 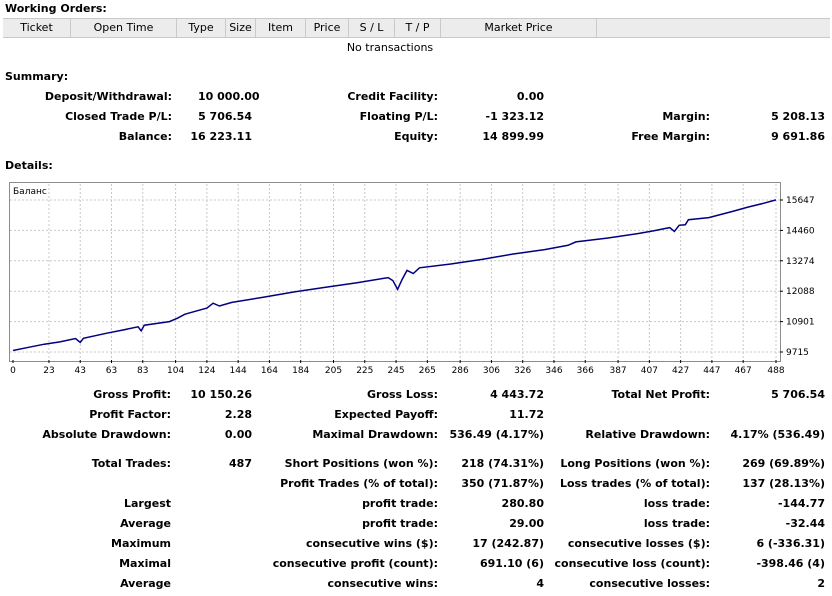 What do you see at coordinates (142, 371) in the screenshot?
I see `chart-x-tick-label: 83` at bounding box center [142, 371].